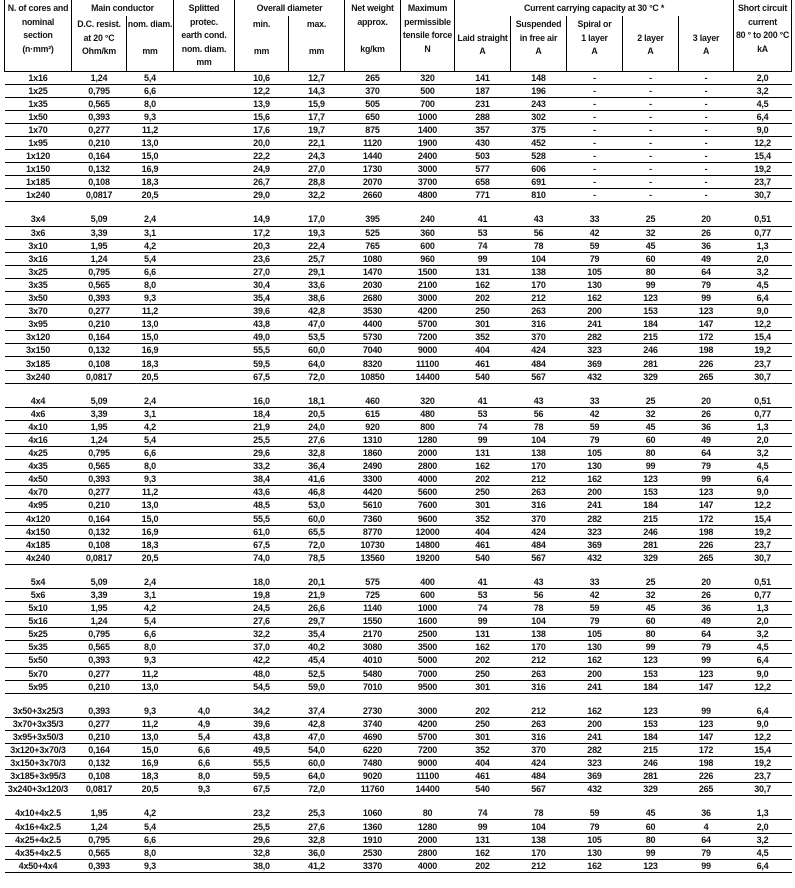 The height and width of the screenshot is (888, 795). Describe the element at coordinates (261, 311) in the screenshot. I see `cell: 39,6` at that location.